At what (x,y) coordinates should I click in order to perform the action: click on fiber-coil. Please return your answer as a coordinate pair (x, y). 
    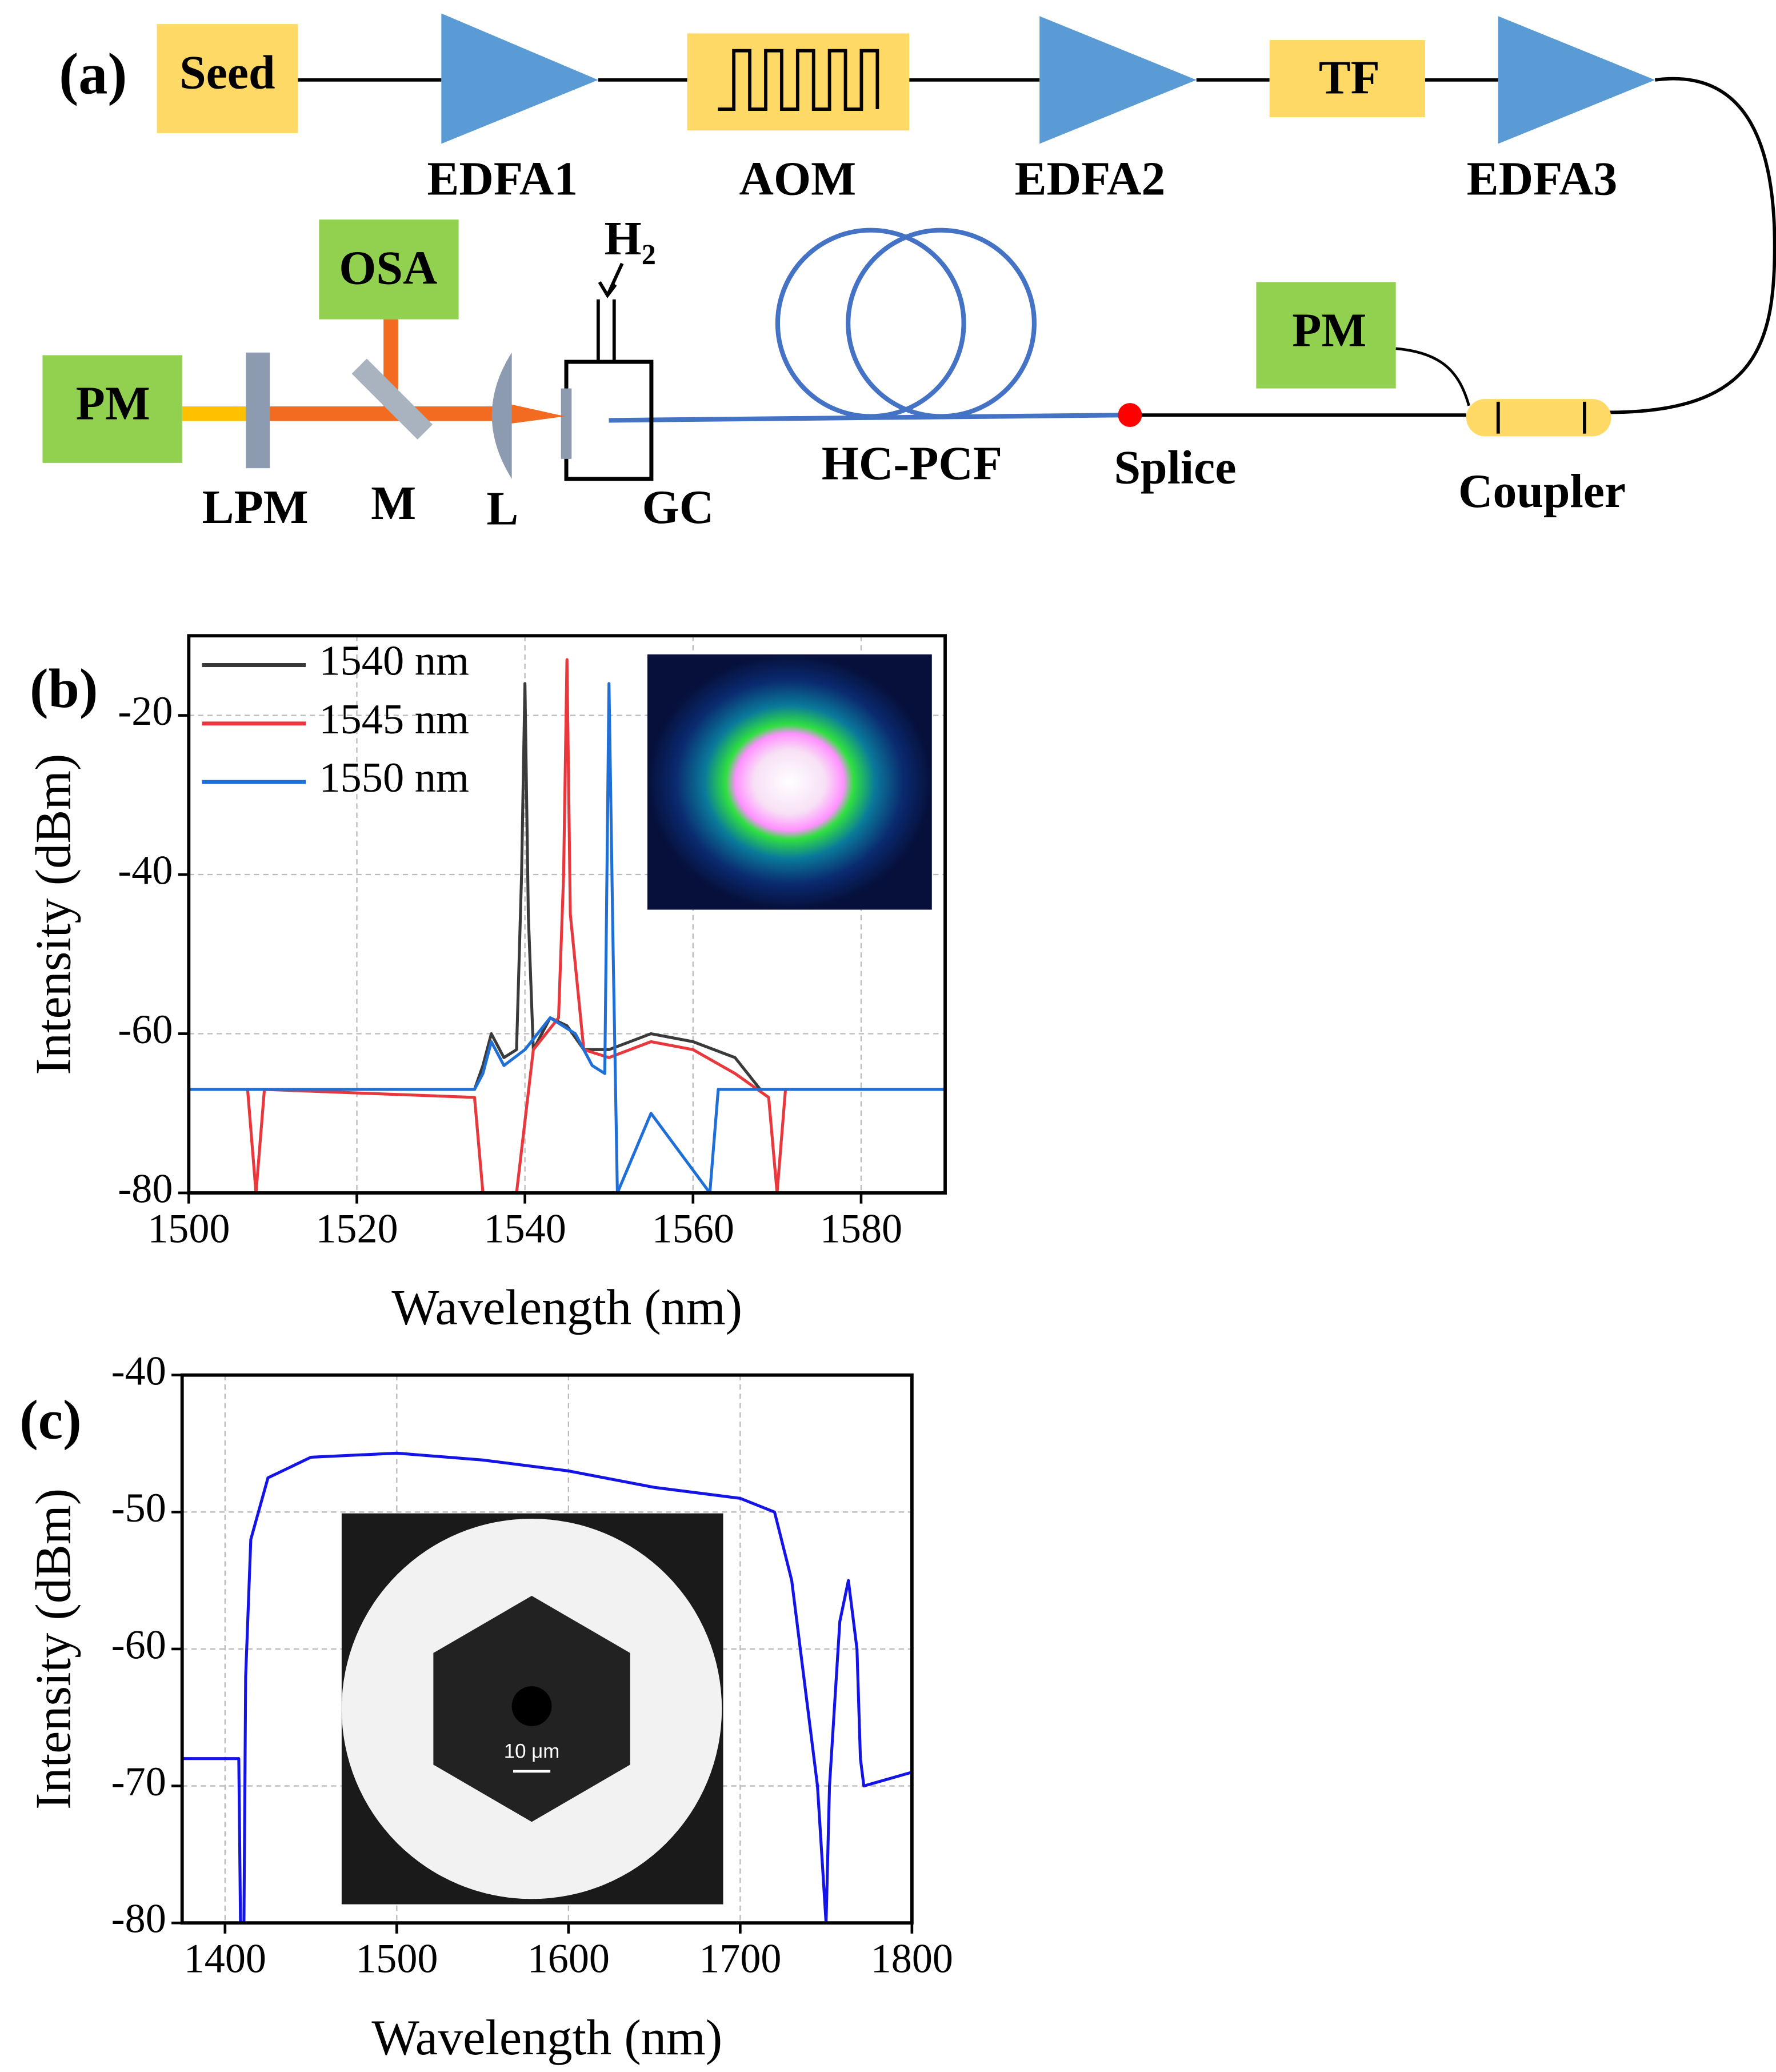
    Looking at the image, I should click on (869, 325).